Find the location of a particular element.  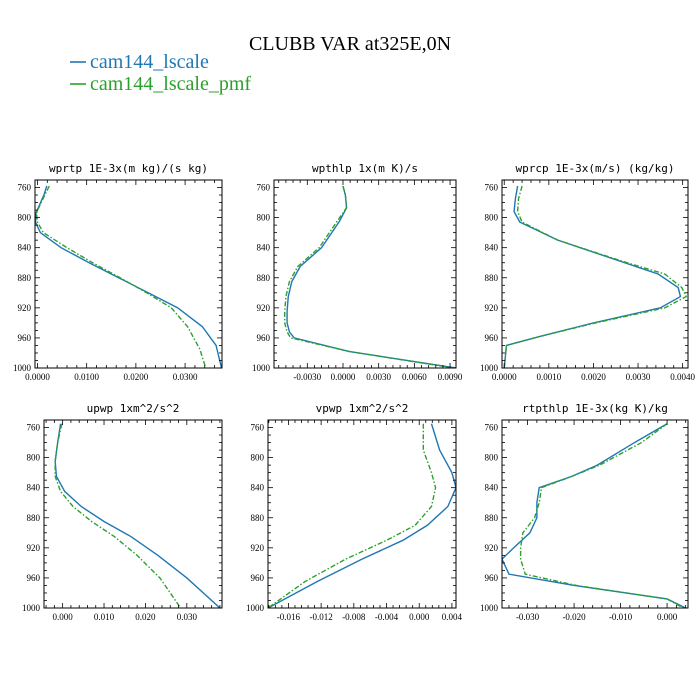

x-tick-label: 0.0060 is located at coordinates (414, 377).